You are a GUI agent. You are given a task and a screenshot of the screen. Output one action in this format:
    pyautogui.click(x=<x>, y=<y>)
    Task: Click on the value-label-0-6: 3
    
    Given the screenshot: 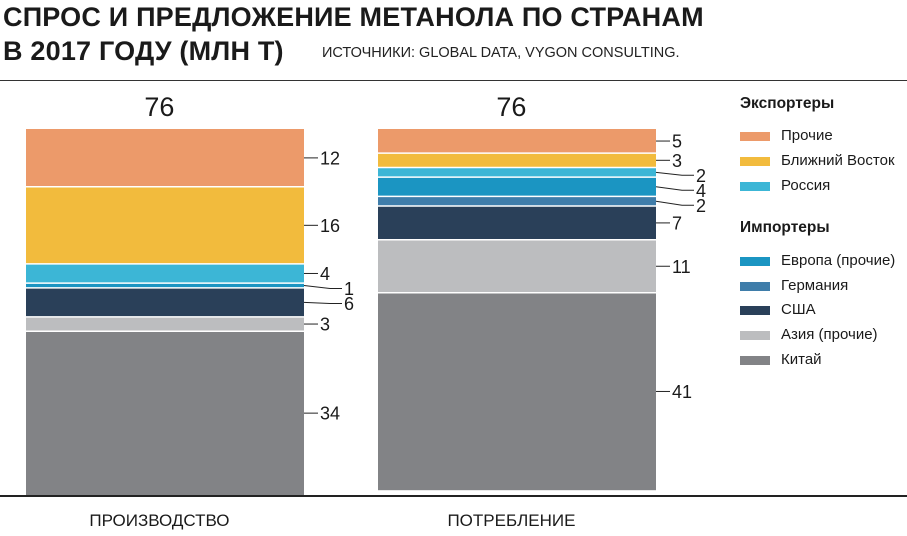 What is the action you would take?
    pyautogui.click(x=325, y=325)
    